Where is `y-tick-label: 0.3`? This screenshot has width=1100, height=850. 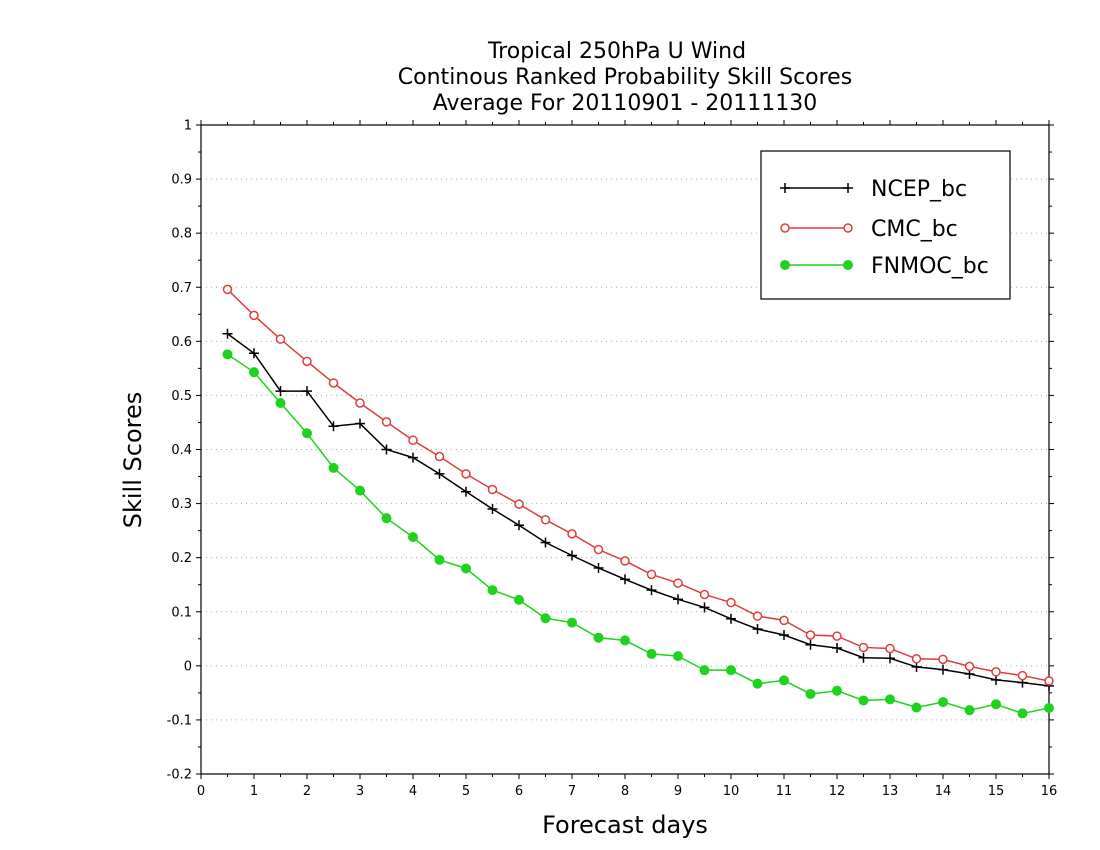
y-tick-label: 0.3 is located at coordinates (181, 504).